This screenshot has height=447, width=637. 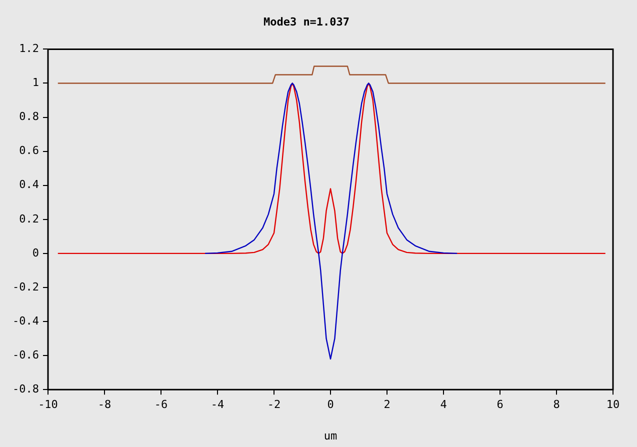 I want to click on x-axis-title: um, so click(x=331, y=435).